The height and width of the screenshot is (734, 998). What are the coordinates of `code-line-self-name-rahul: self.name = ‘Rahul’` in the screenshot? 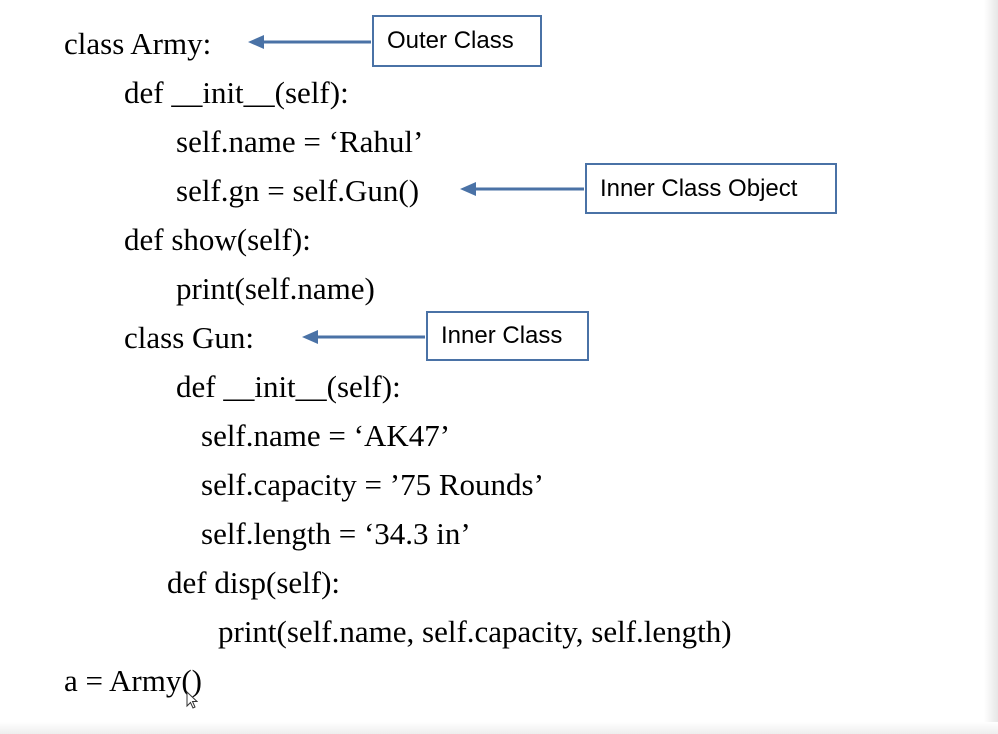 It's located at (300, 141).